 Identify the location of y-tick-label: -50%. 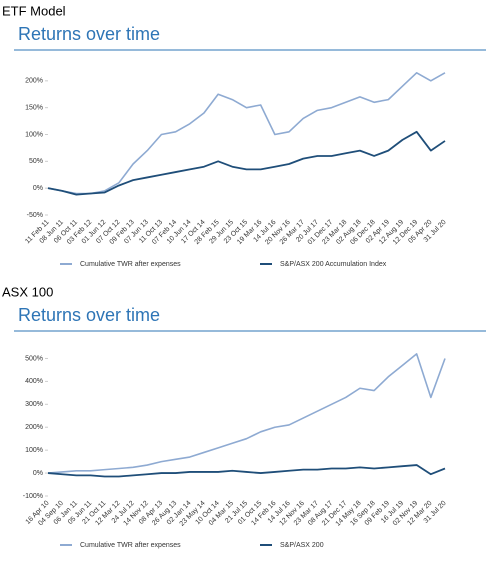
(35, 215).